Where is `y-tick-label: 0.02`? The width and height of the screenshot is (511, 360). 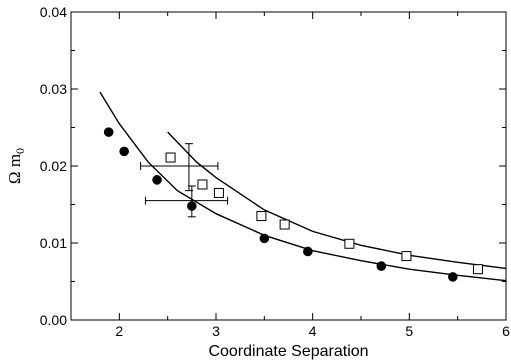
y-tick-label: 0.02 is located at coordinates (53, 166).